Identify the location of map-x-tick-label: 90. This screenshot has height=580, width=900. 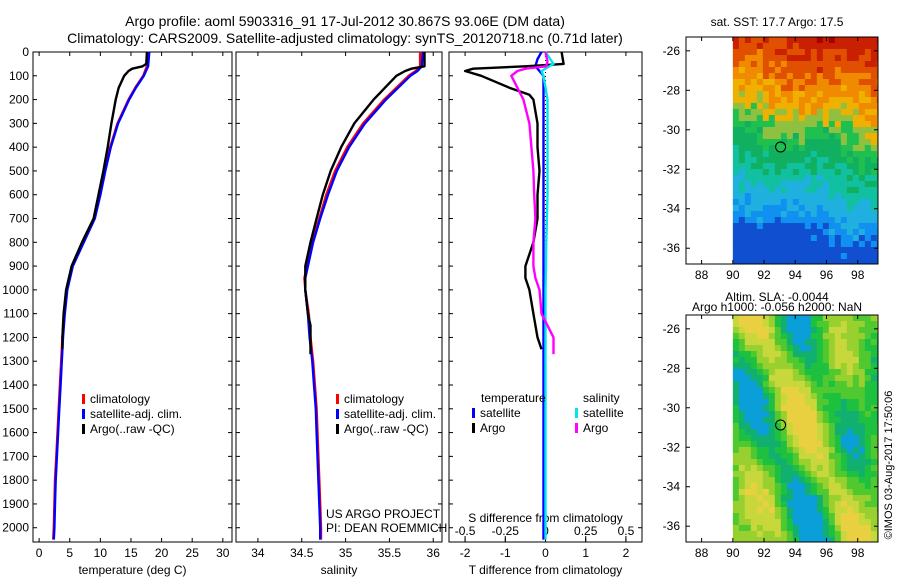
(733, 553).